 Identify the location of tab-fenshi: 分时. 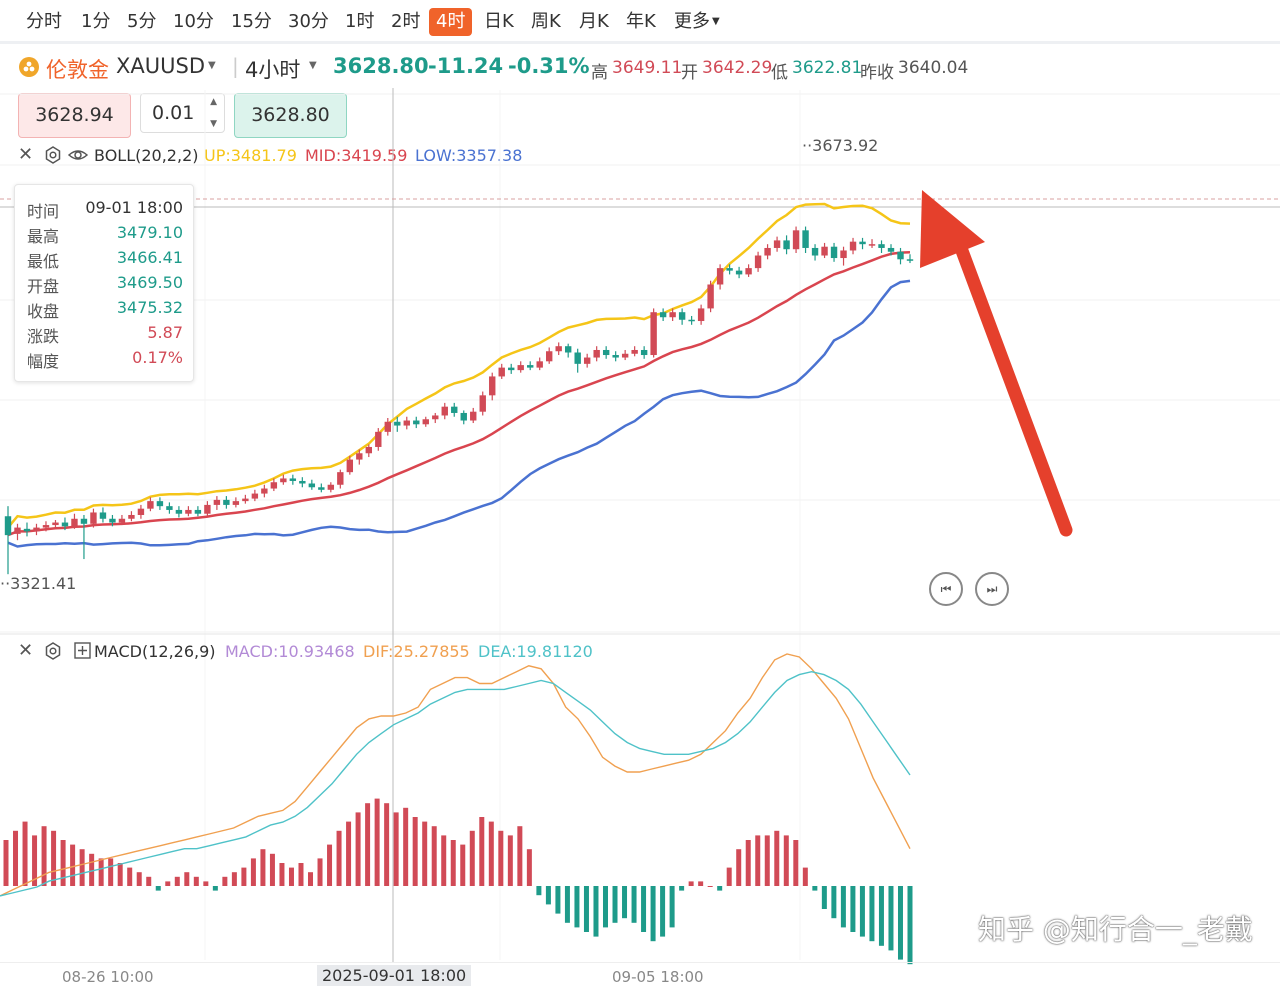
(44, 21).